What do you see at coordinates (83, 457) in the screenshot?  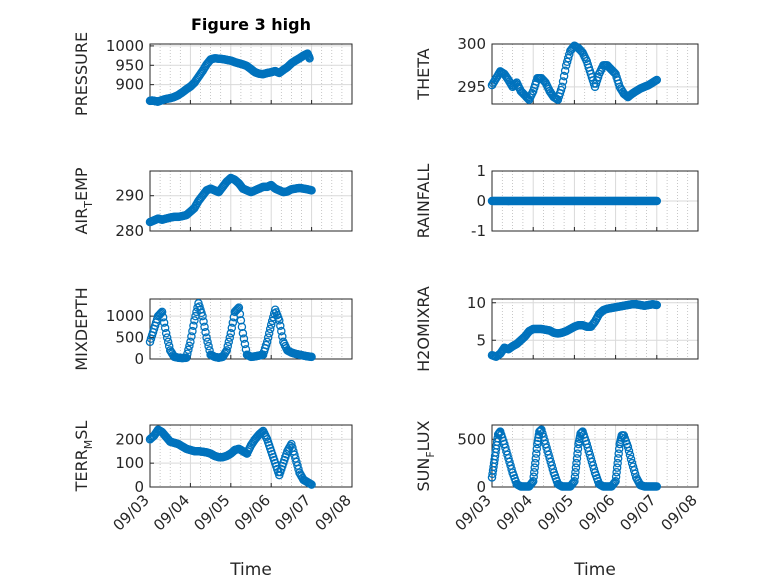 I see `y-axis-label: TERRMSL` at bounding box center [83, 457].